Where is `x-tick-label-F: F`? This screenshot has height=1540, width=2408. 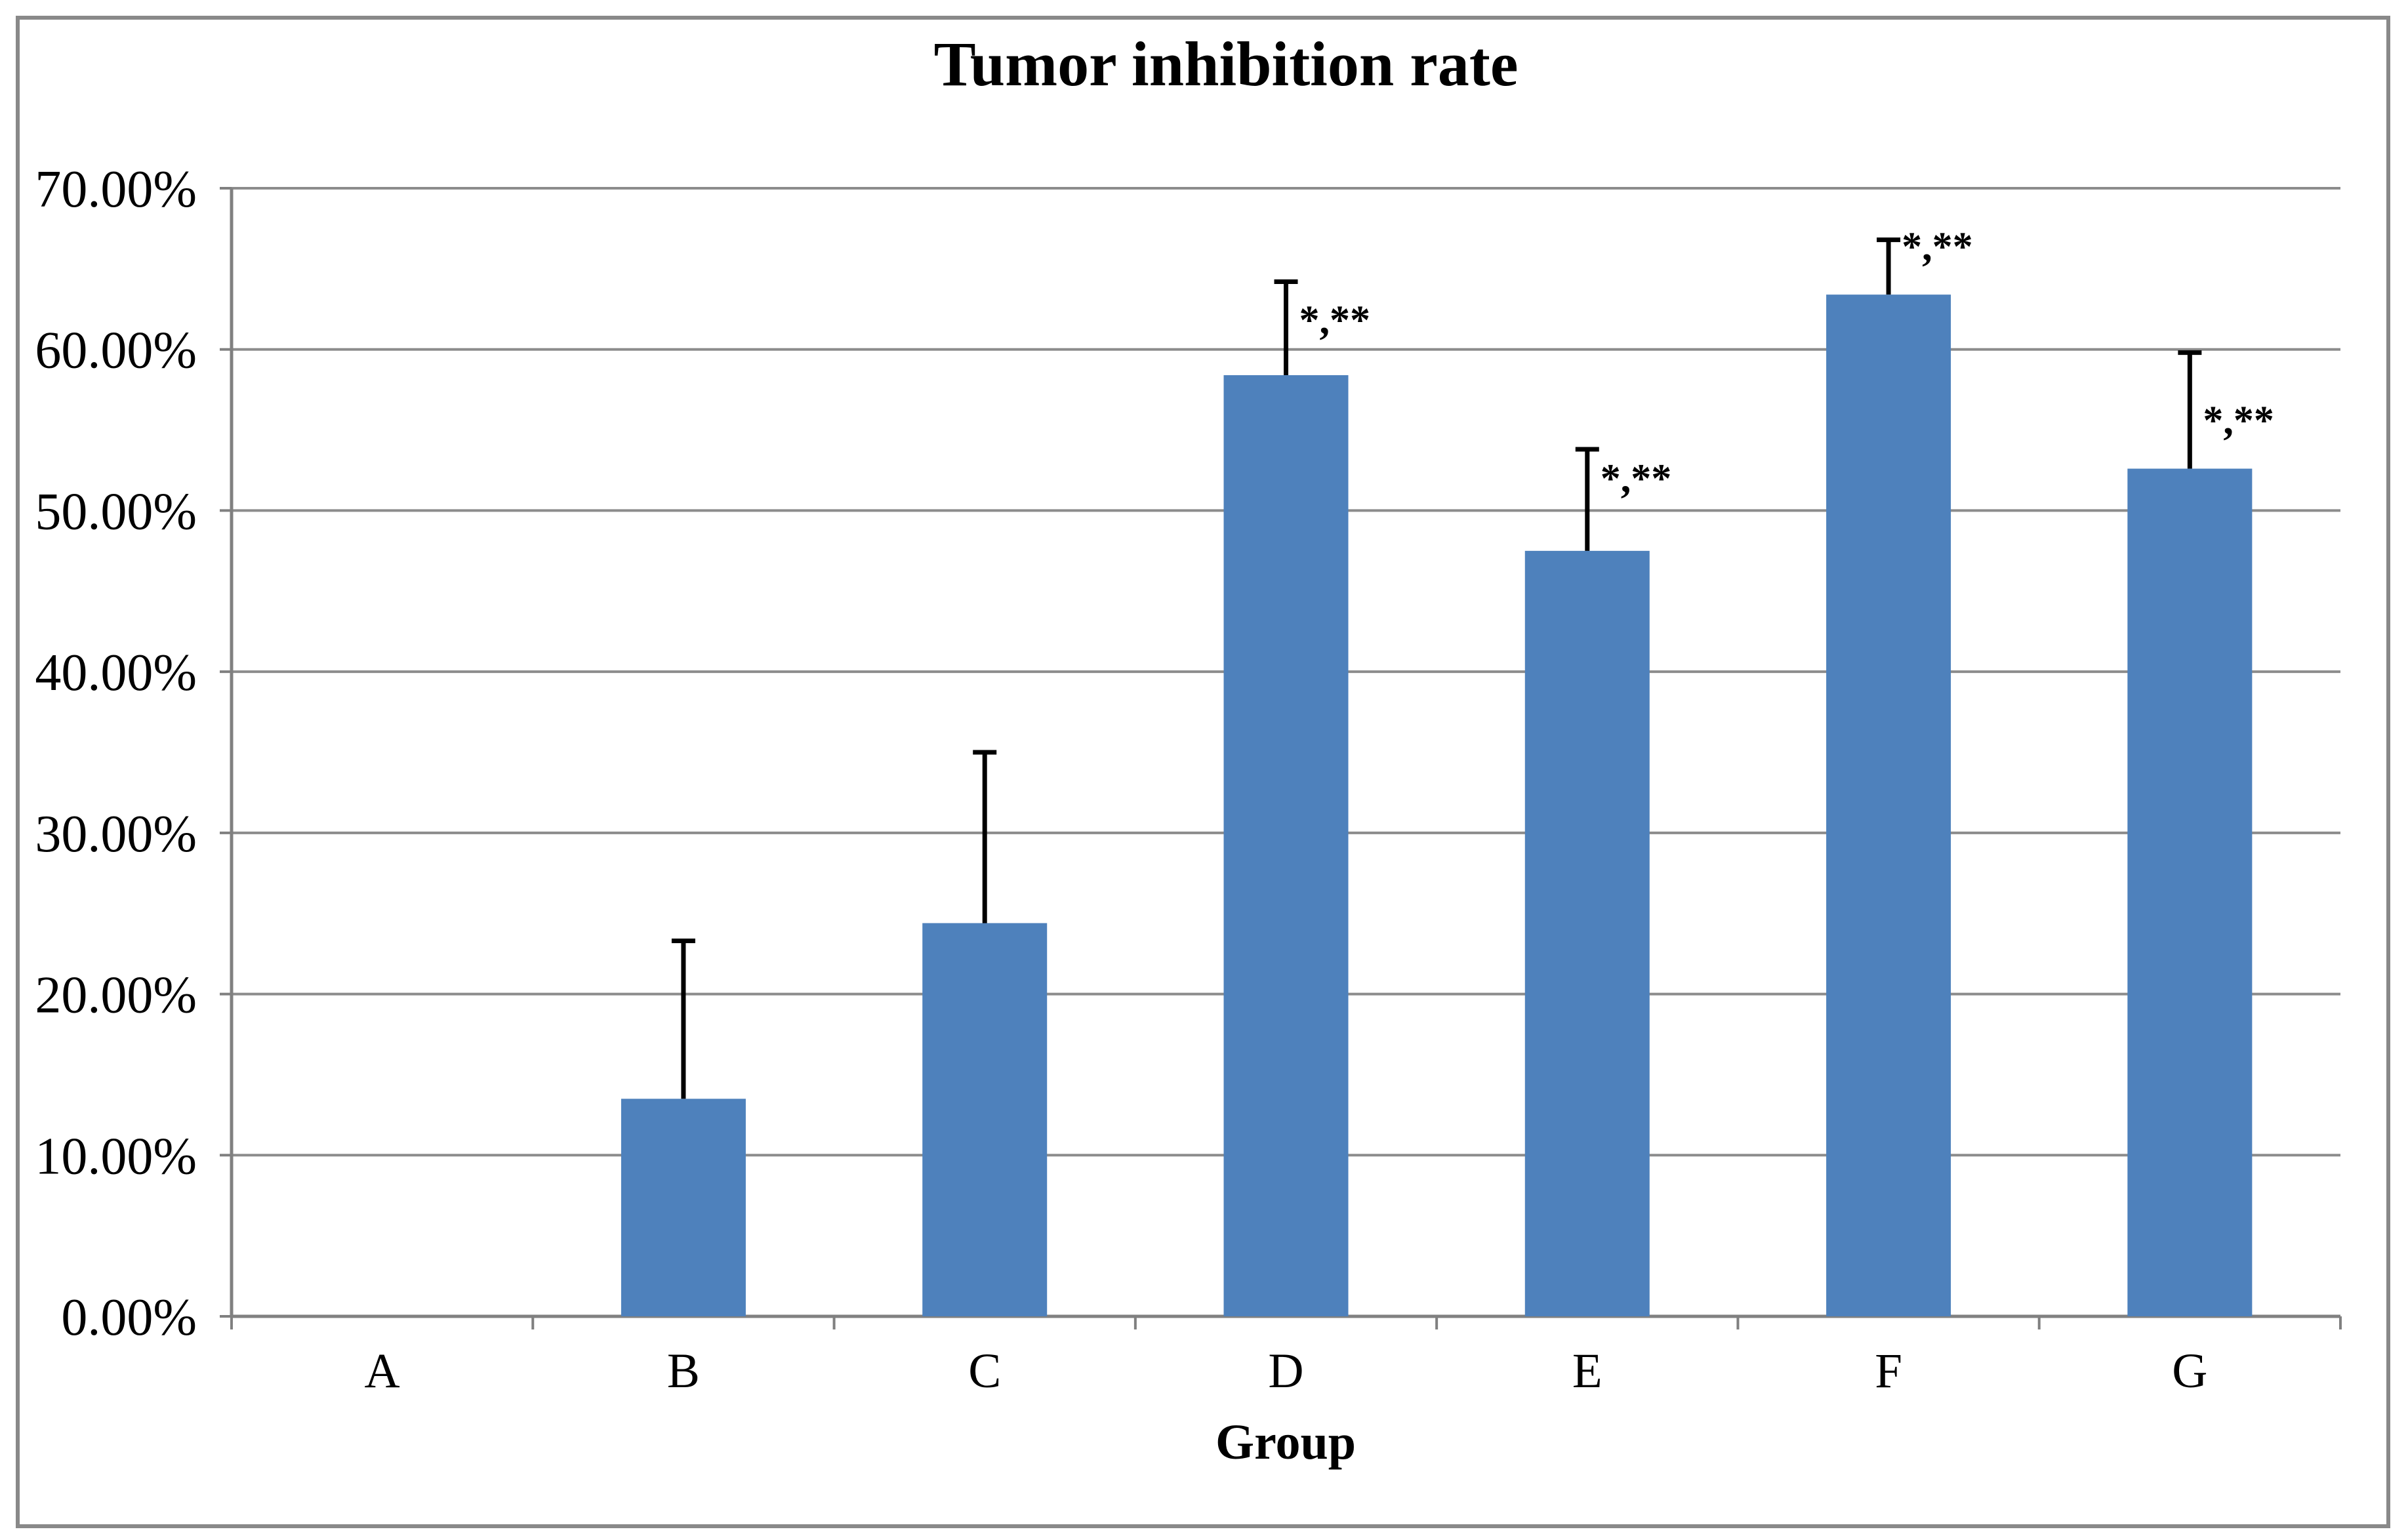 x-tick-label-F: F is located at coordinates (1888, 1371).